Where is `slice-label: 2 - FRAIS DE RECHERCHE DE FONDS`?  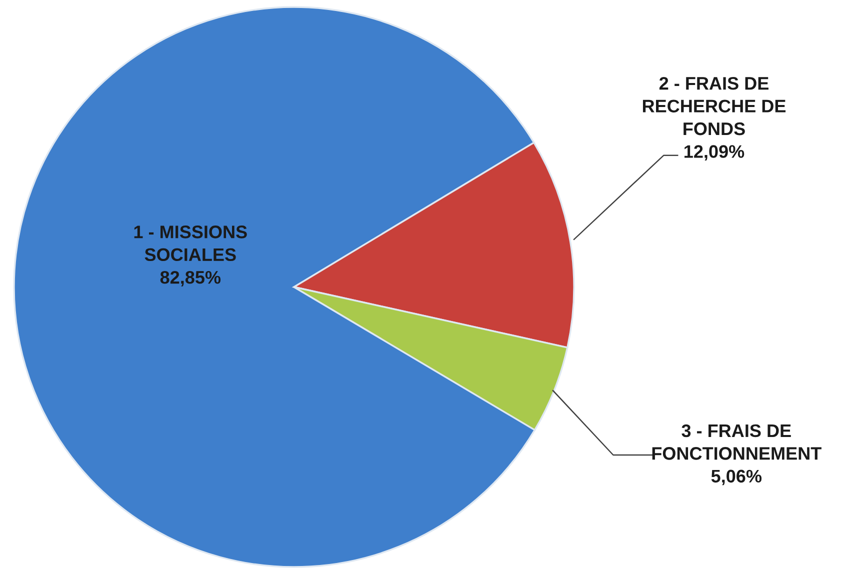
slice-label: 2 - FRAIS DE RECHERCHE DE FONDS is located at coordinates (714, 106).